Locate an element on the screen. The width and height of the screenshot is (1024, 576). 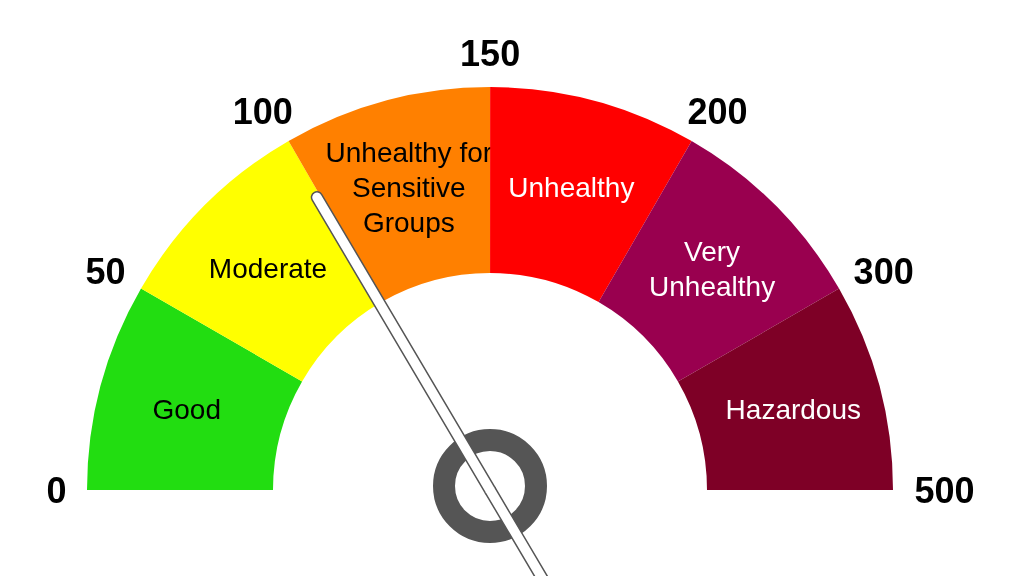
slice-label: Unhealthy for Sensitive Groups is located at coordinates (409, 187).